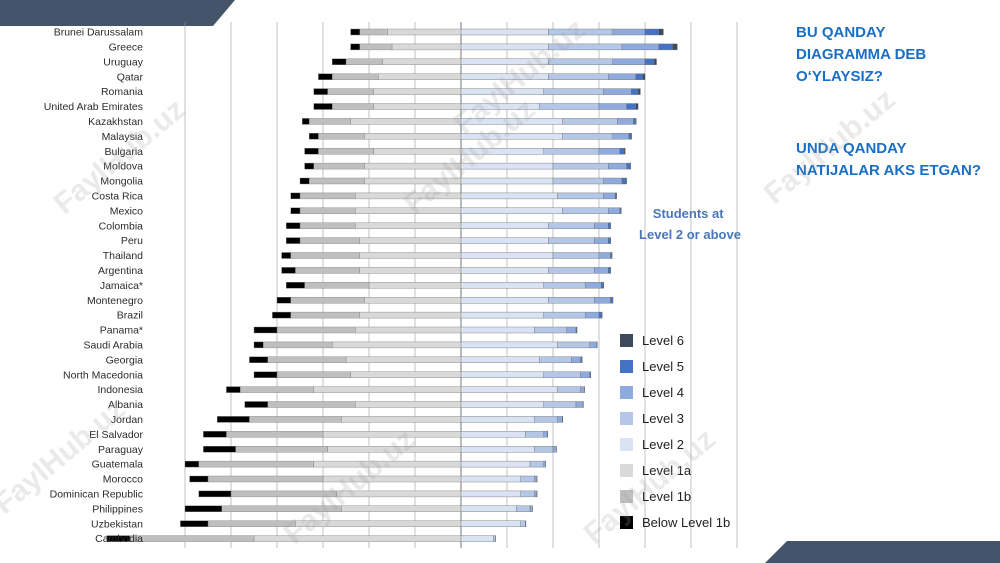 Image resolution: width=1000 pixels, height=563 pixels. What do you see at coordinates (301, 538) in the screenshot?
I see `bar-row-cambodia` at bounding box center [301, 538].